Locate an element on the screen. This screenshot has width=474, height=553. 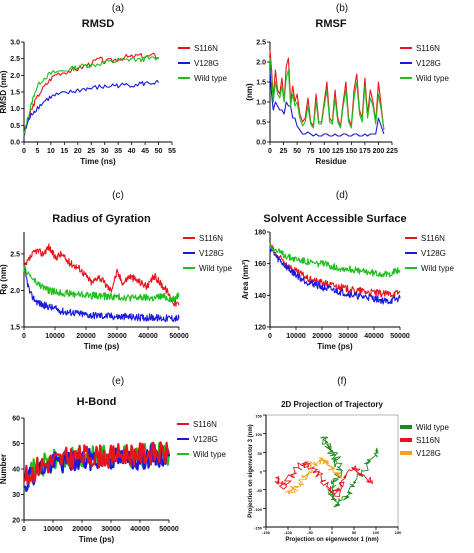
x-tick-label-d-3: 30000 is located at coordinates (348, 336).